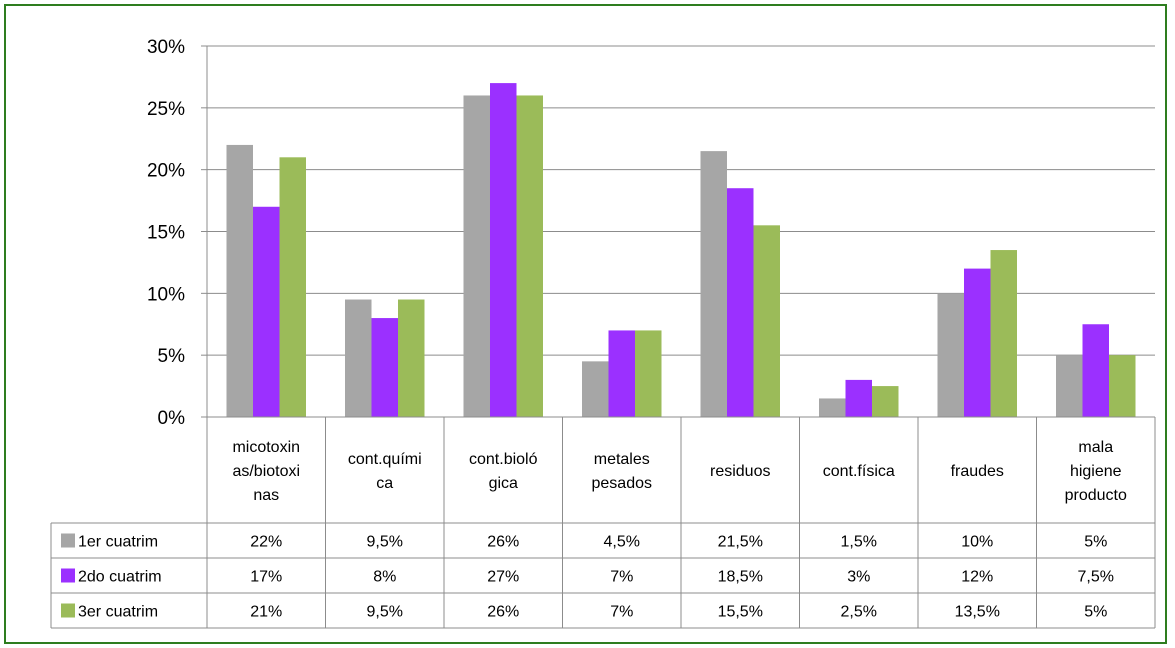 The image size is (1175, 648). What do you see at coordinates (266, 471) in the screenshot?
I see `category-label: as/biotoxi` at bounding box center [266, 471].